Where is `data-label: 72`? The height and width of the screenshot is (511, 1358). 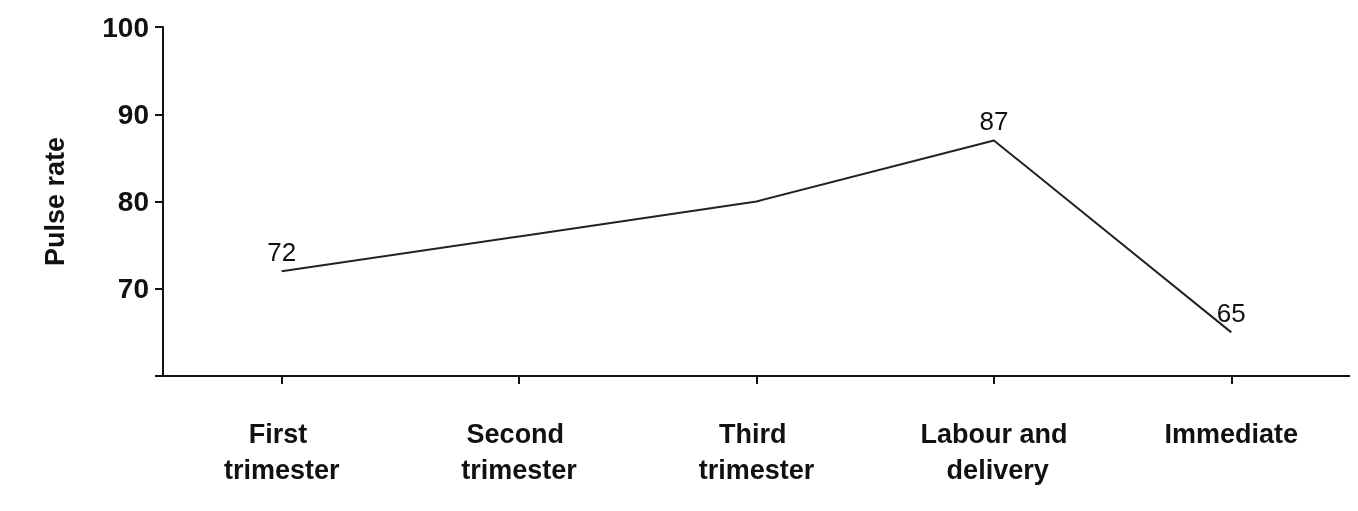
data-label: 72 is located at coordinates (282, 252).